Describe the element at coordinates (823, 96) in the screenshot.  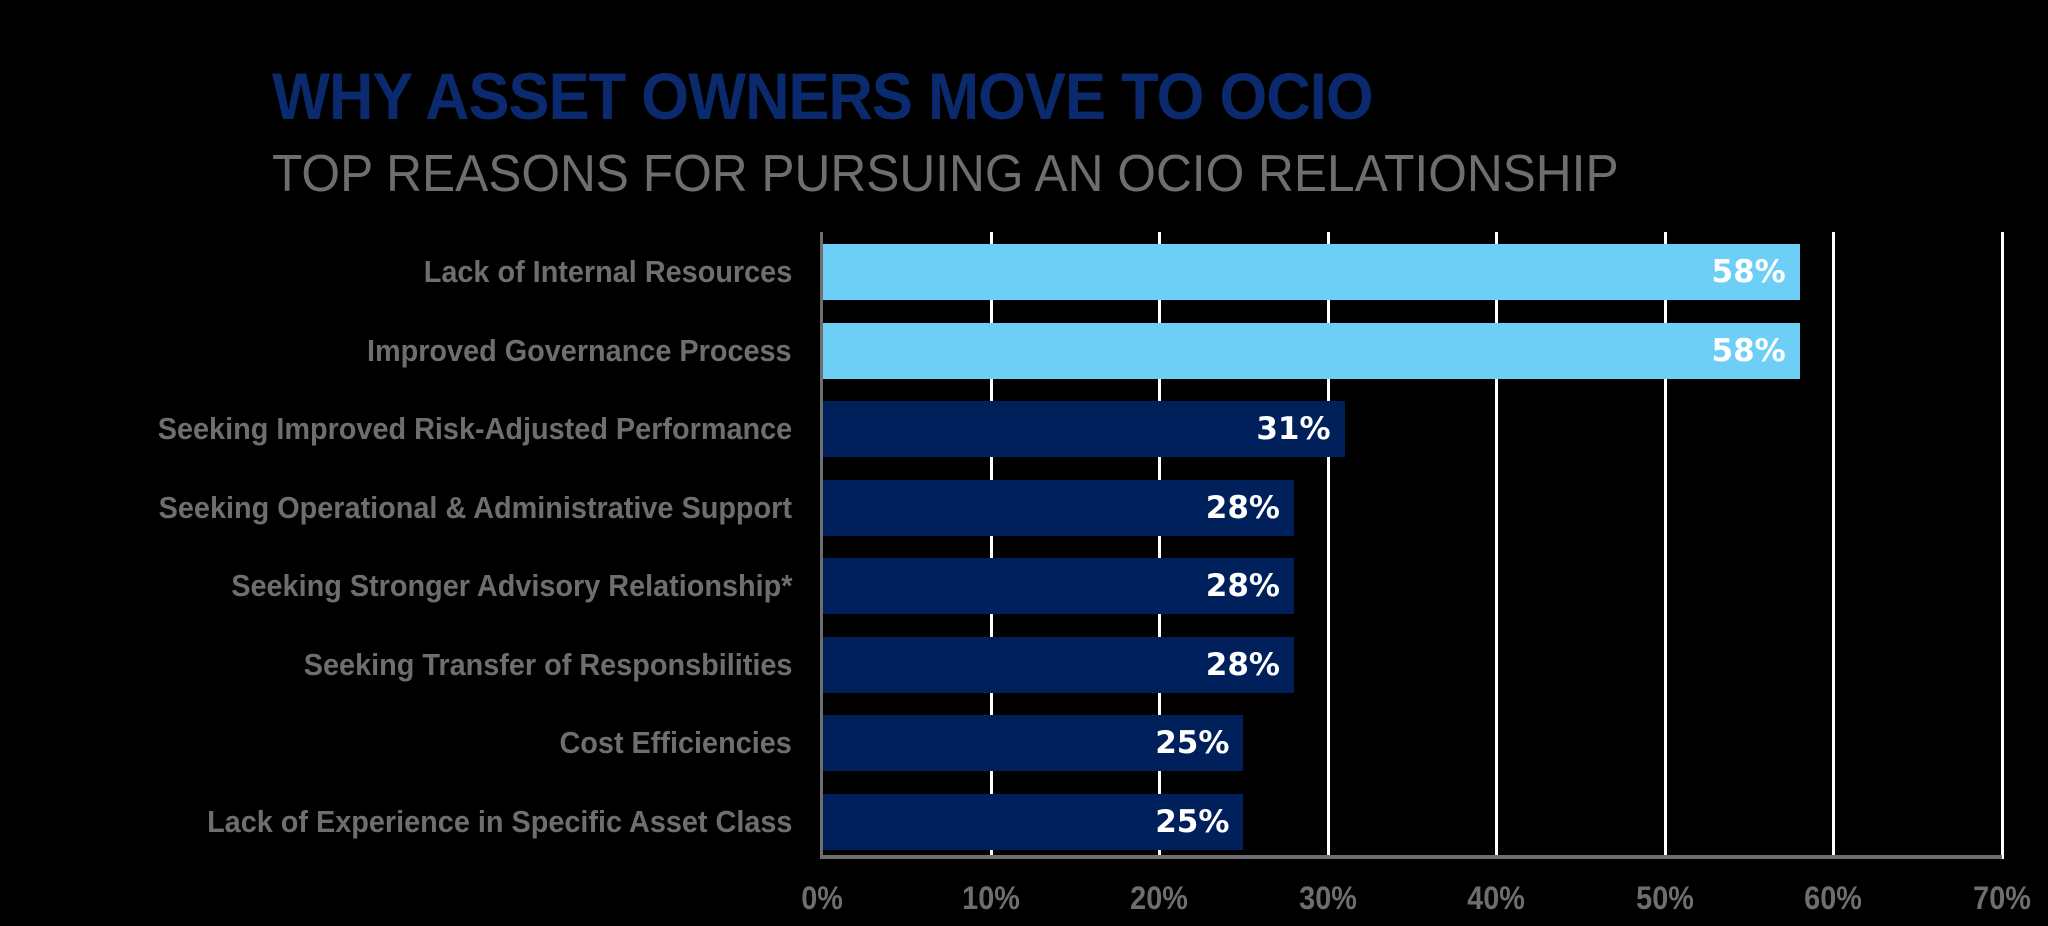
I see `chart-title: WHY ASSET OWNERS MOVE TO OCIO` at that location.